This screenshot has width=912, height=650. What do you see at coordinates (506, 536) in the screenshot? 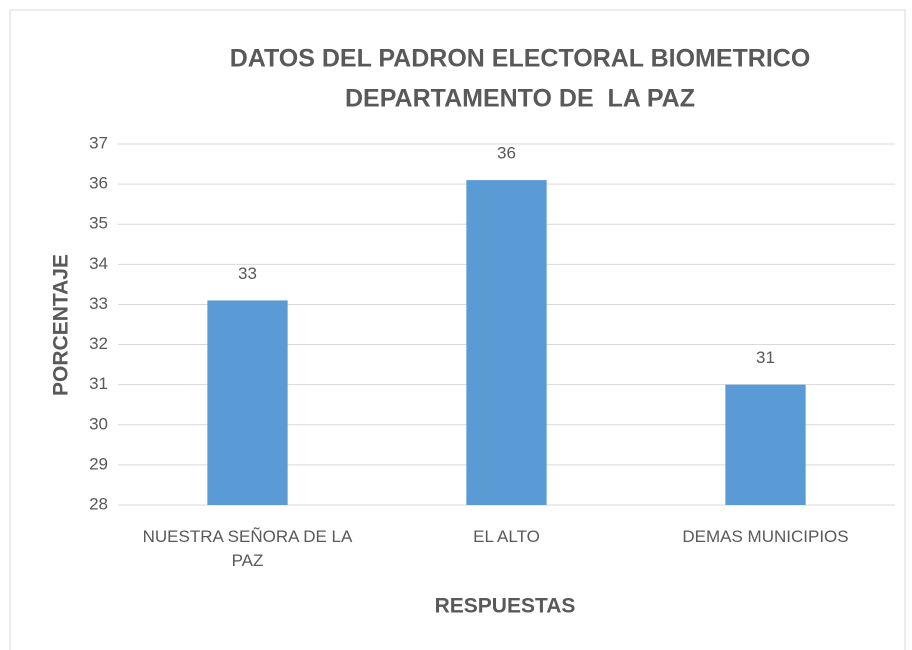
I see `x-tick-label: EL ALTO` at bounding box center [506, 536].